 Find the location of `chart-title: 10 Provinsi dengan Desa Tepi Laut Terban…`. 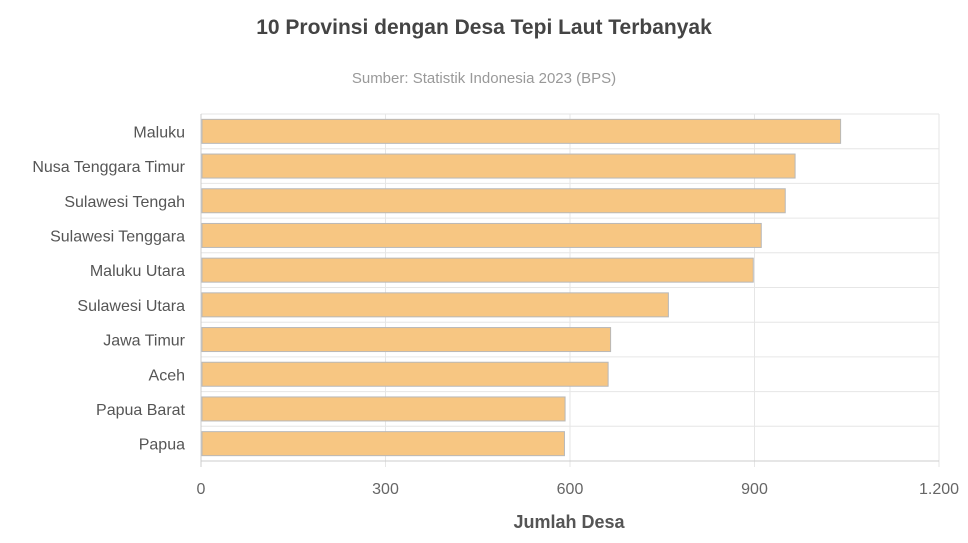

chart-title: 10 Provinsi dengan Desa Tepi Laut Terban… is located at coordinates (484, 27).